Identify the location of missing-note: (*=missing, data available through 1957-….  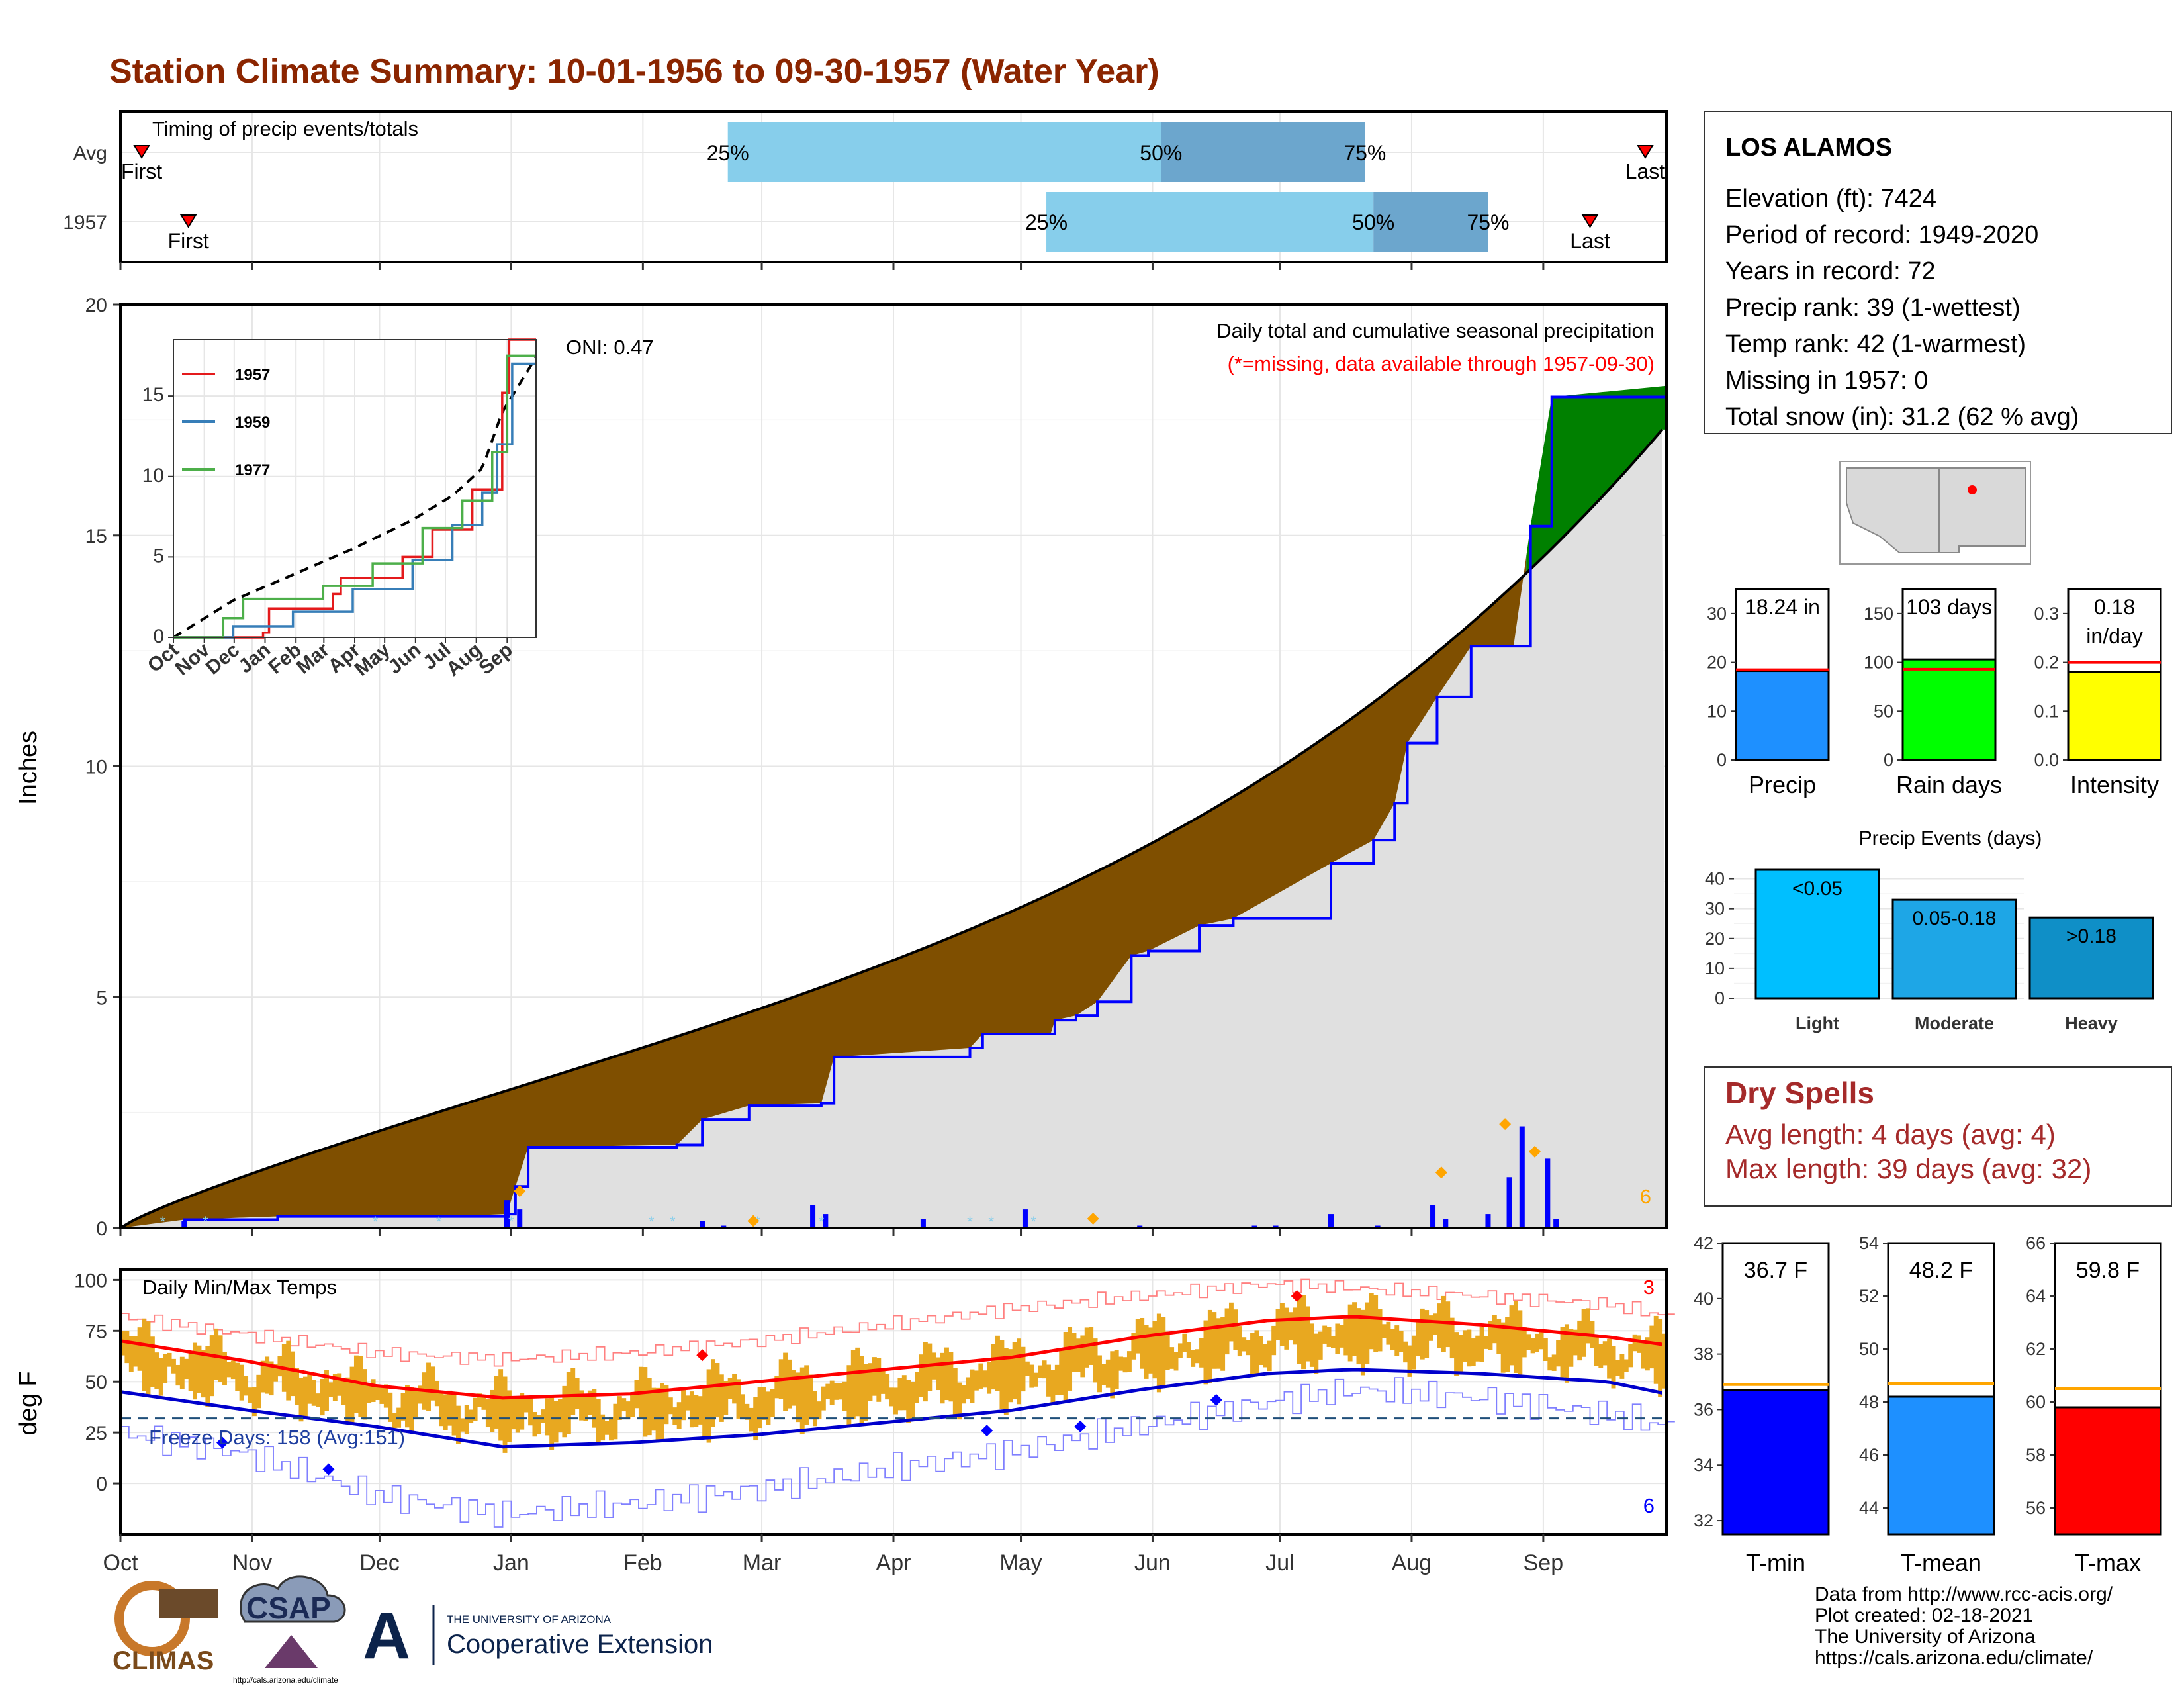
(1442, 363).